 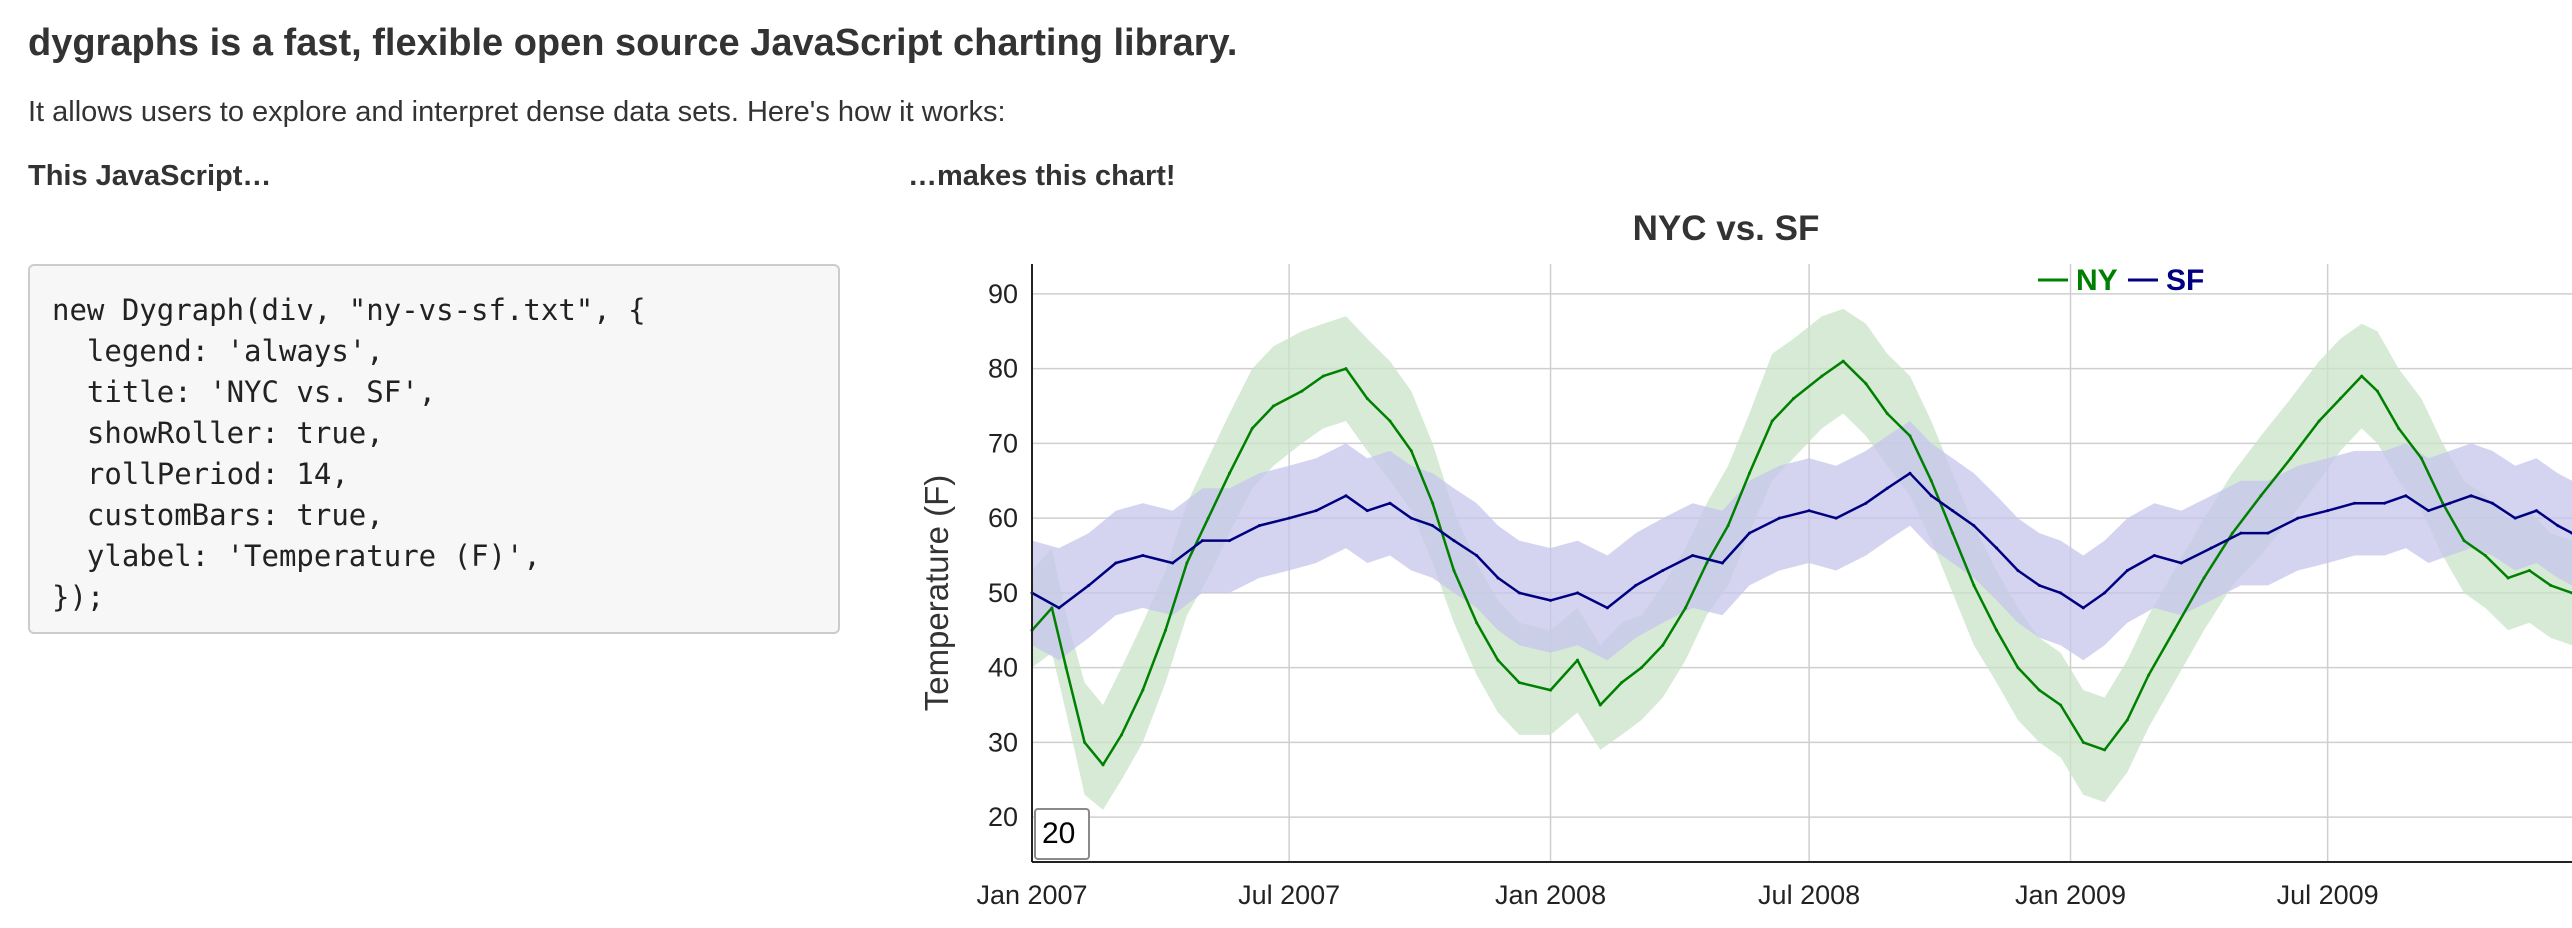 What do you see at coordinates (1062, 834) in the screenshot?
I see `roll-period-input` at bounding box center [1062, 834].